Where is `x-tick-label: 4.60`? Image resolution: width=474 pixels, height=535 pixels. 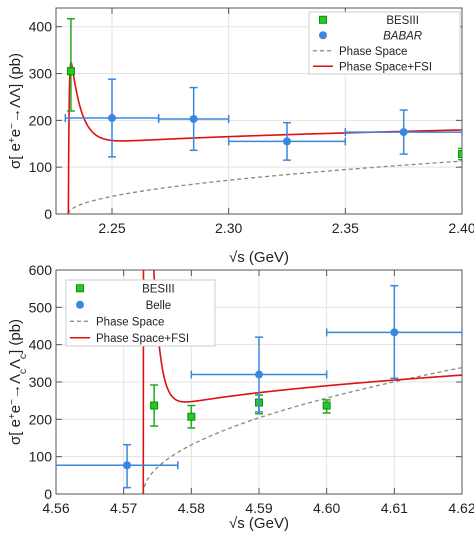 x-tick-label: 4.60 is located at coordinates (326, 508).